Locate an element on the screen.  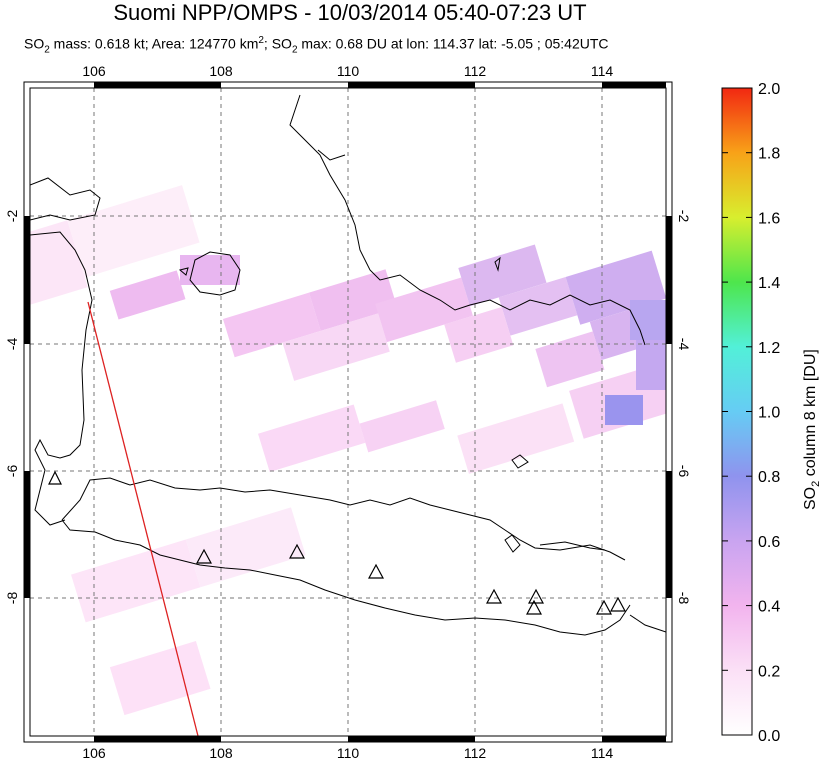
colorbar-tick-label: 1.2 is located at coordinates (769, 348).